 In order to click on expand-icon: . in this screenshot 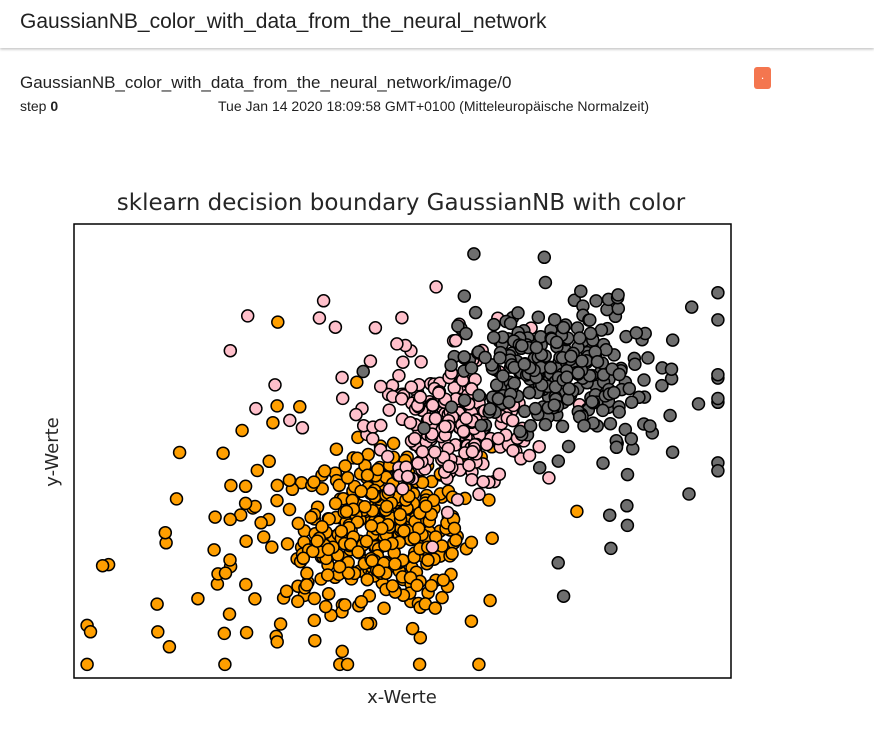, I will do `click(762, 75)`.